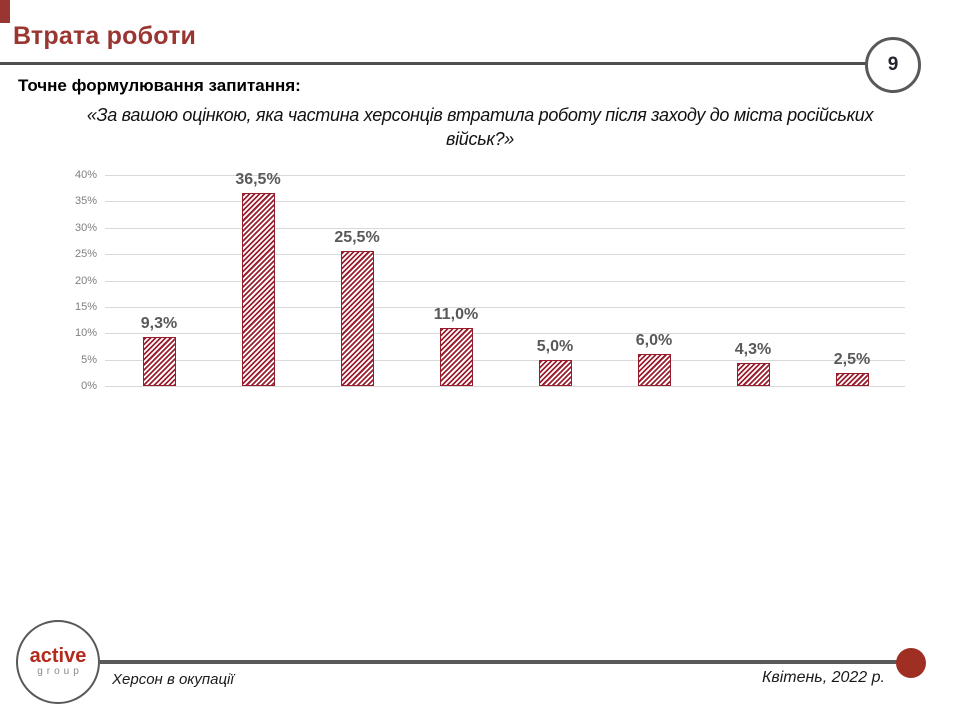 The height and width of the screenshot is (720, 960). Describe the element at coordinates (433, 63) in the screenshot. I see `title-rule` at that location.